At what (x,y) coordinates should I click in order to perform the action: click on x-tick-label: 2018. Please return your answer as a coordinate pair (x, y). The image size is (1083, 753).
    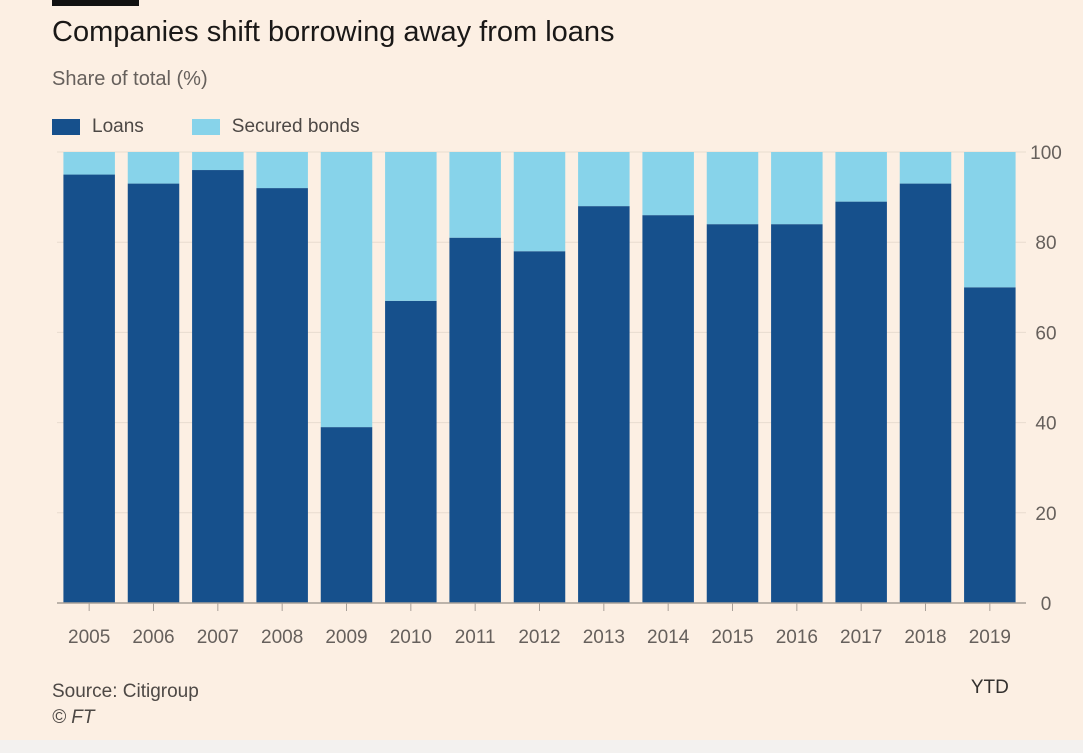
    Looking at the image, I should click on (925, 637).